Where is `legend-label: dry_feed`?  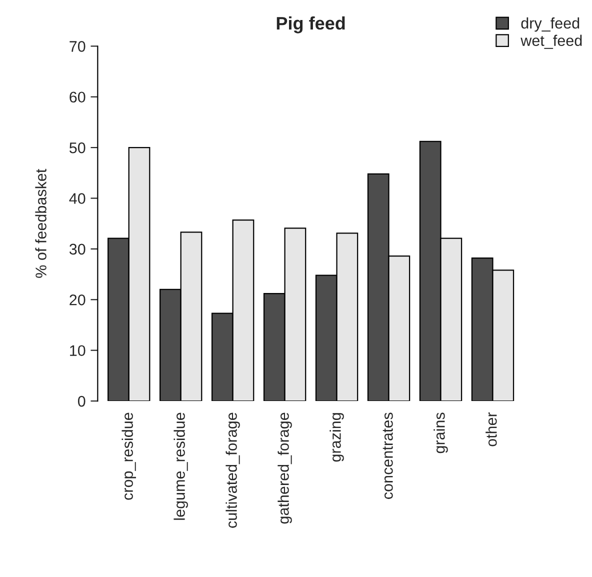
legend-label: dry_feed is located at coordinates (550, 24).